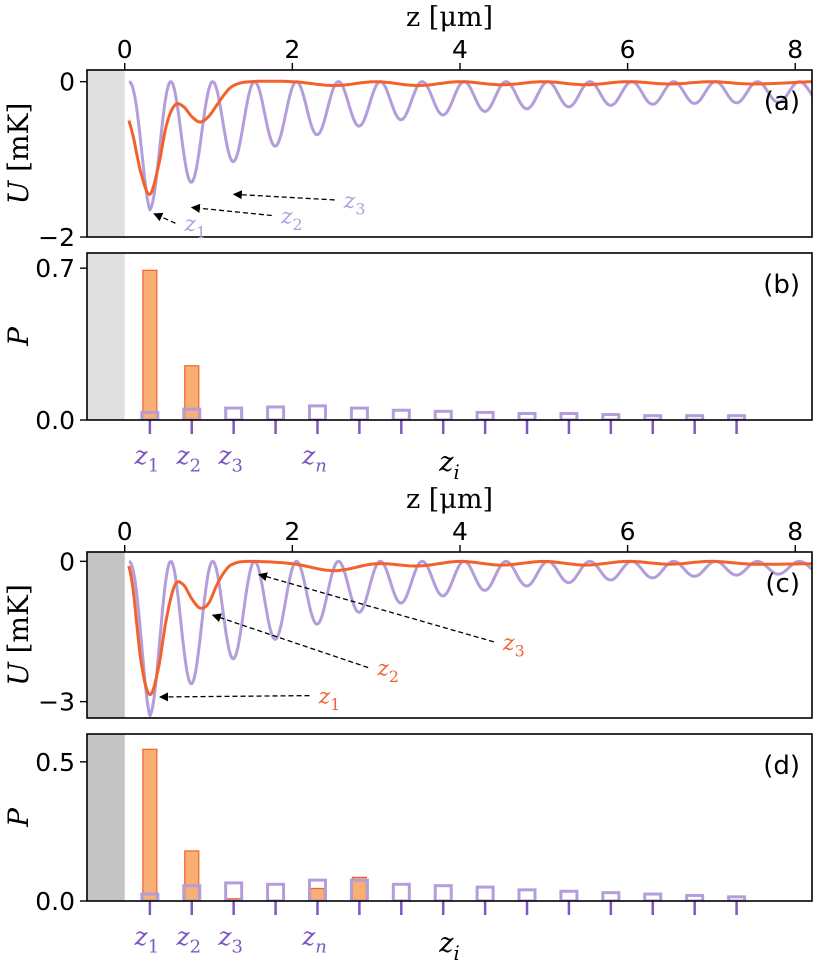 This screenshot has height=964, width=829. I want to click on y-tick-label: −3, so click(56, 702).